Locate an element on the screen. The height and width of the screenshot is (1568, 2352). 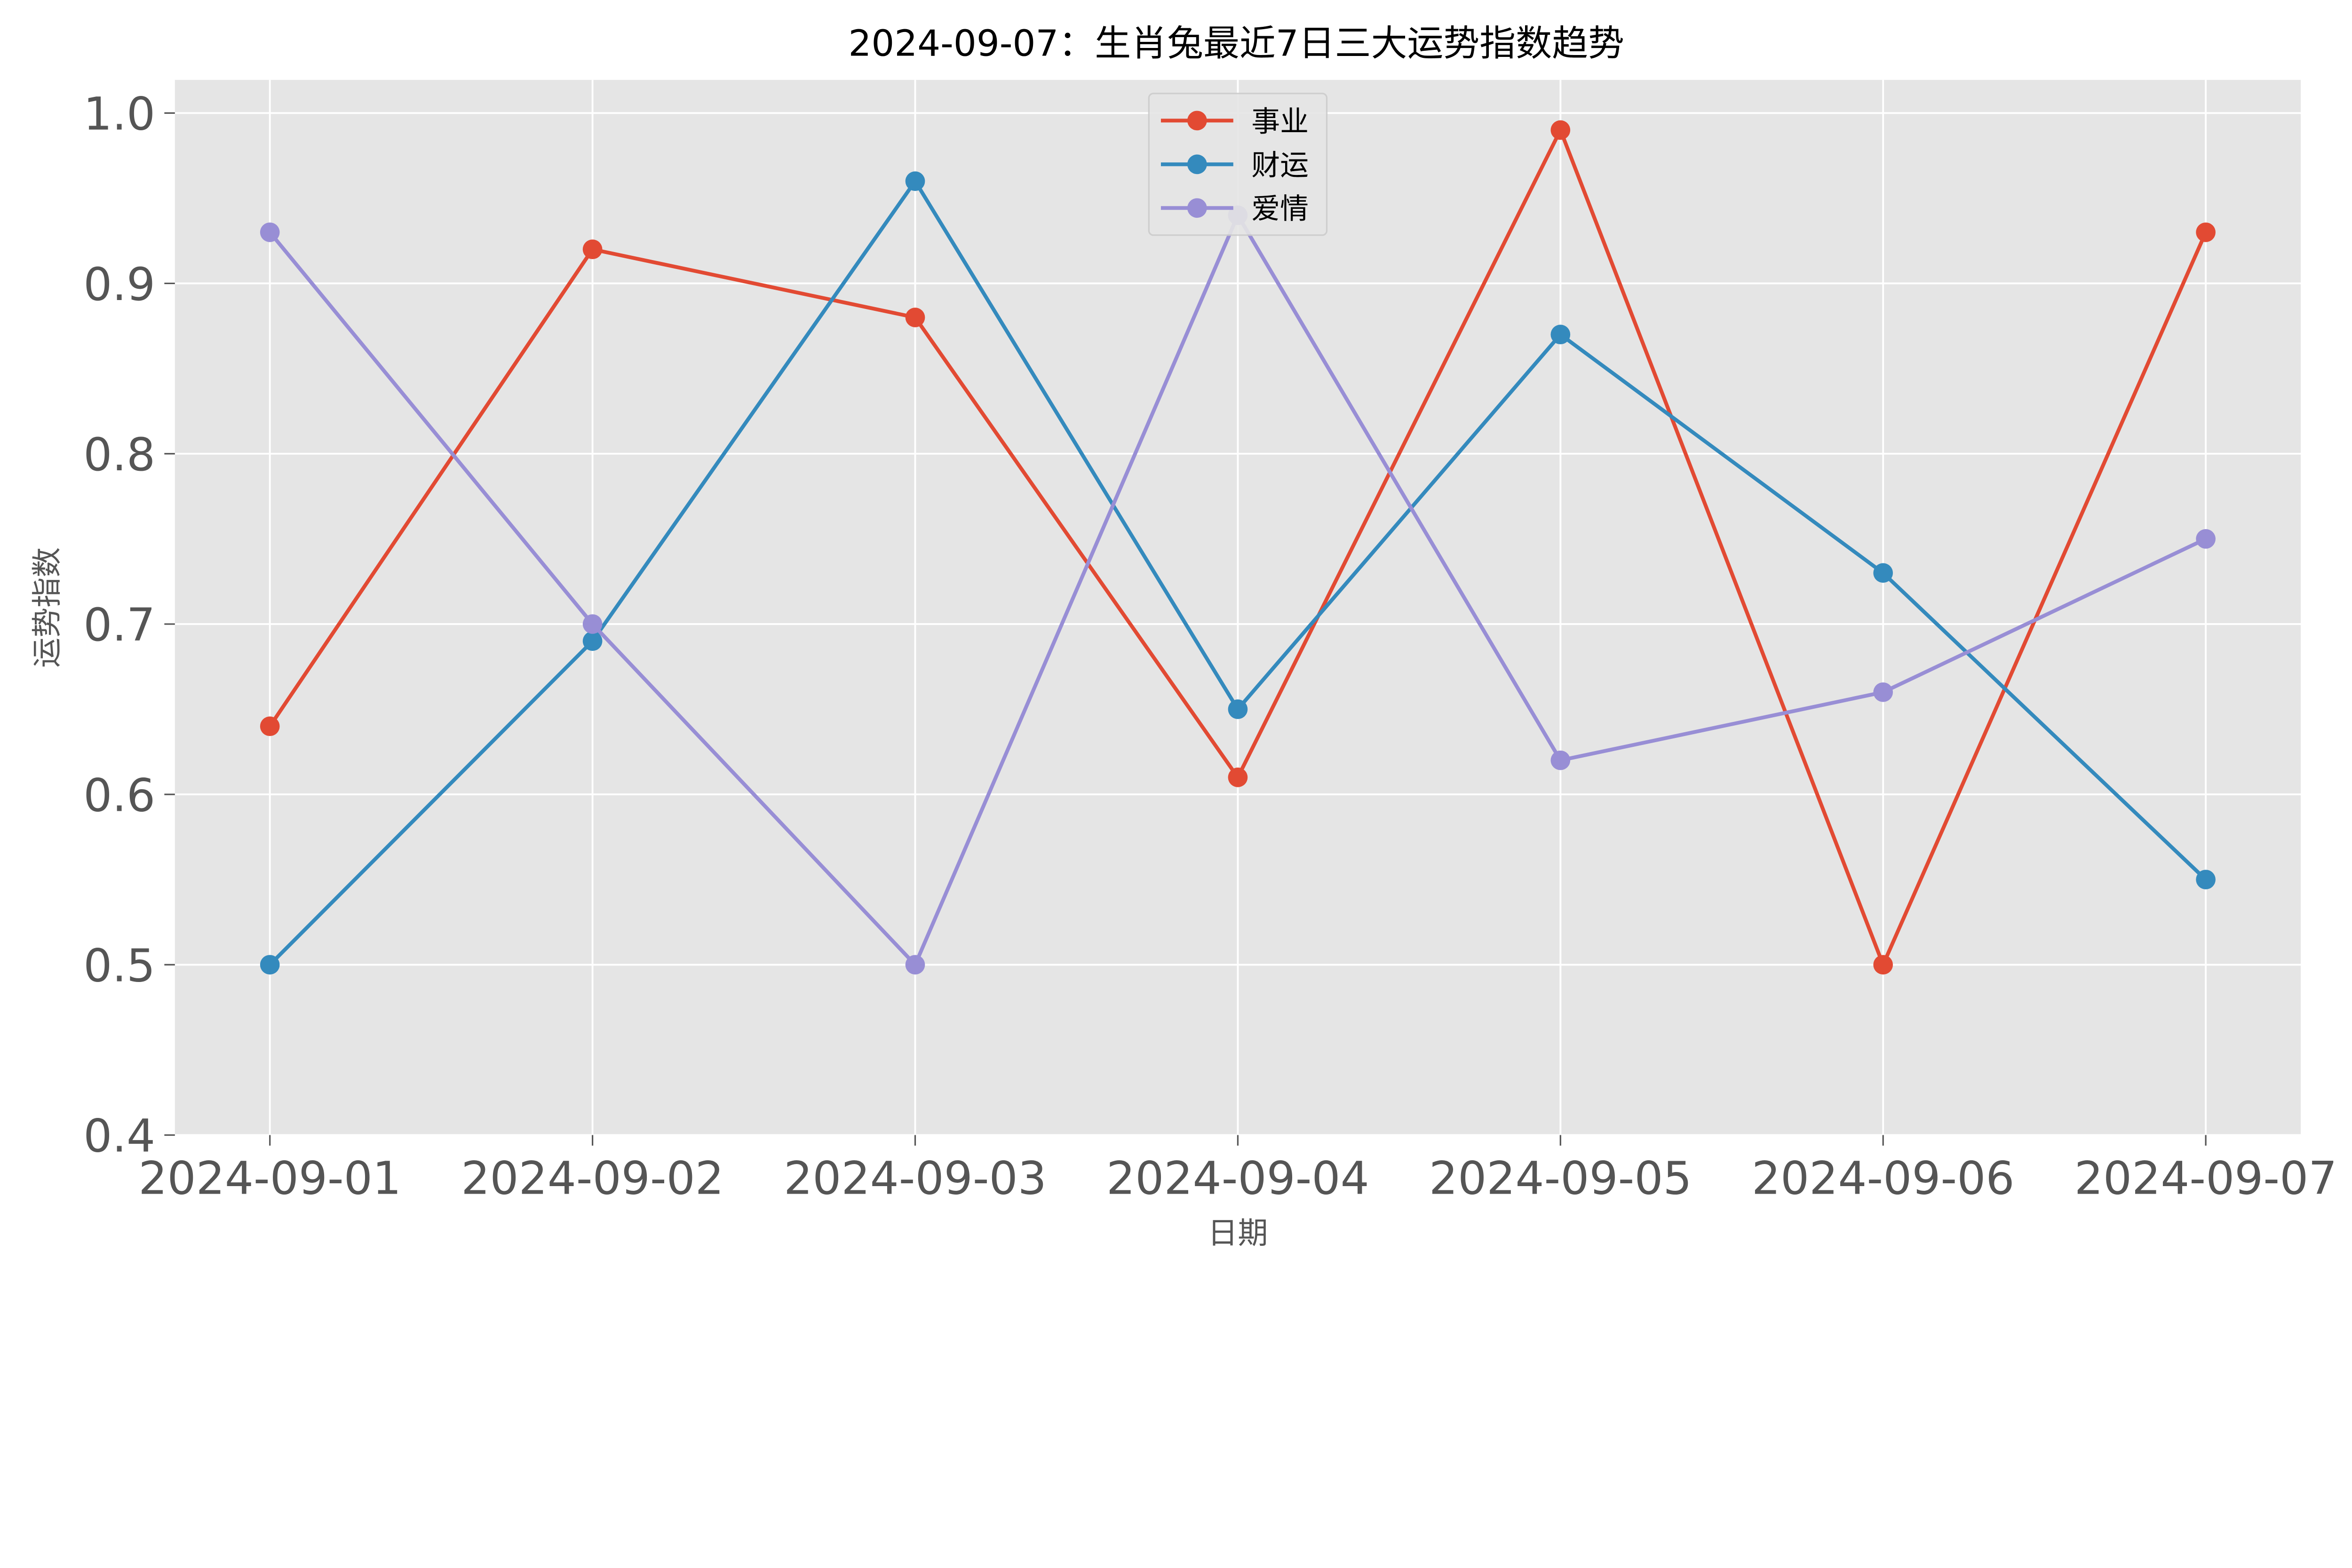
x-axis-label: 日期 is located at coordinates (1238, 1233).